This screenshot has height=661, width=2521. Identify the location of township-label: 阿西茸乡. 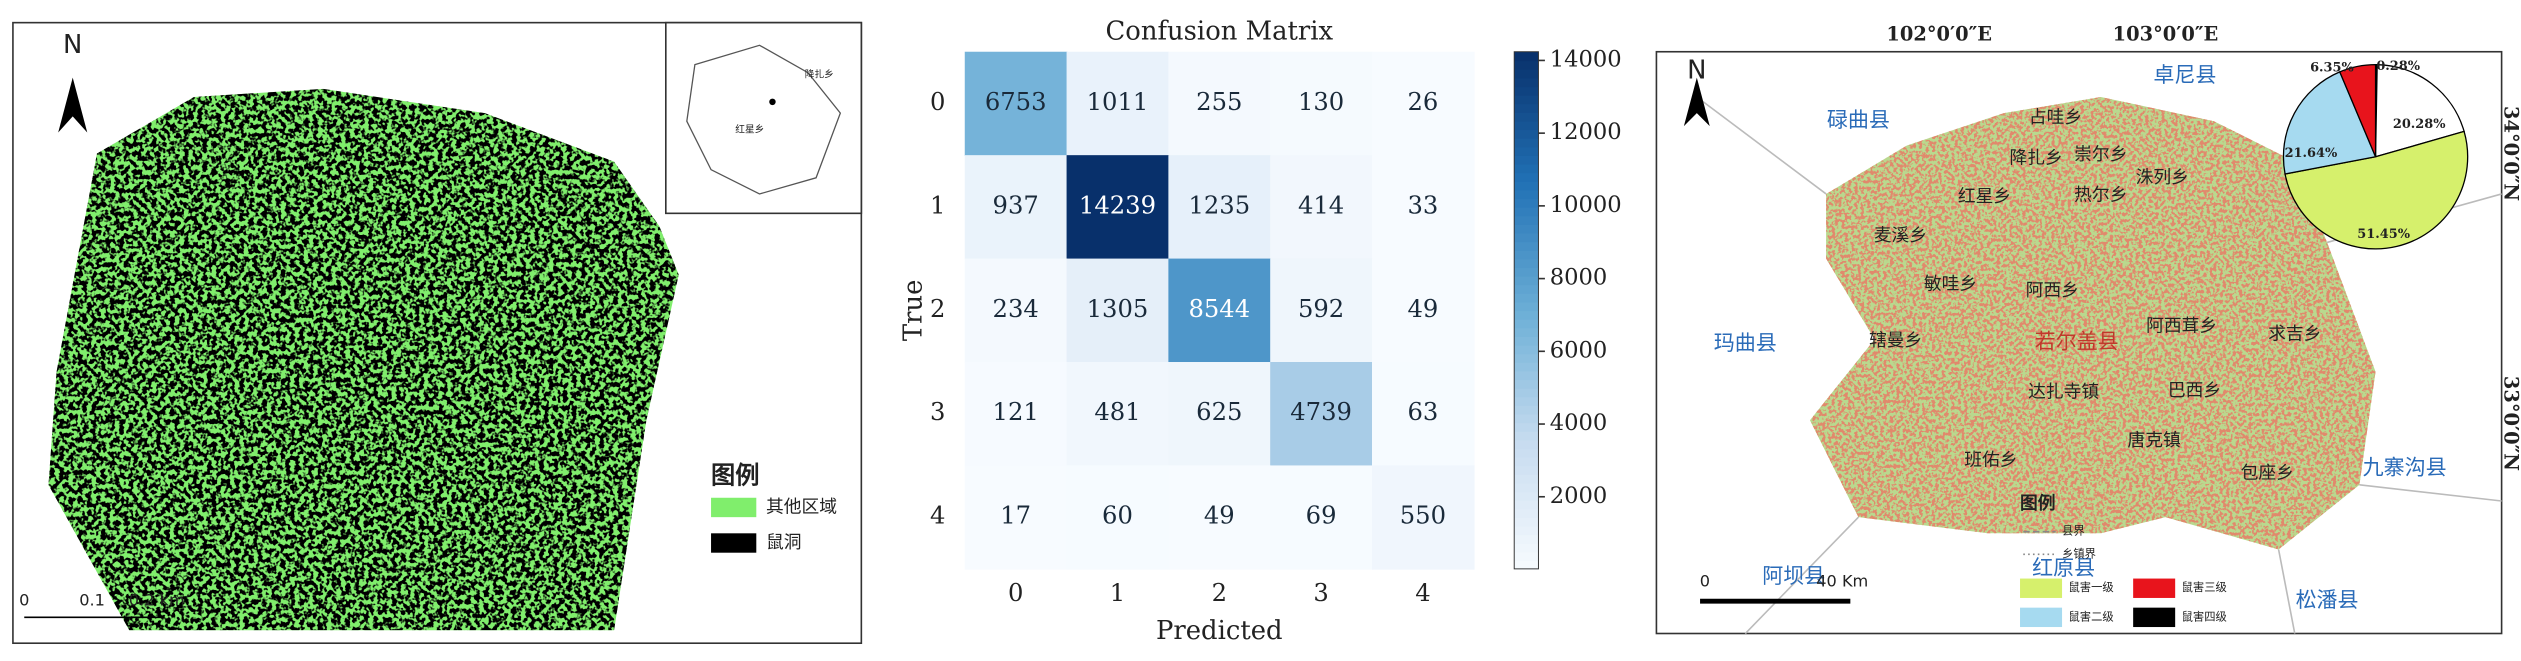
(2181, 325).